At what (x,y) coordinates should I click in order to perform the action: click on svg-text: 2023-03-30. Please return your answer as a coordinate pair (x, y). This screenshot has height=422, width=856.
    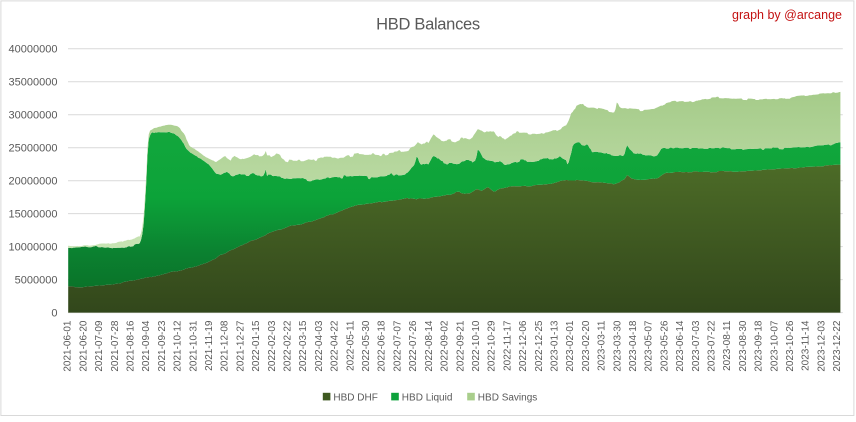
    Looking at the image, I should click on (617, 346).